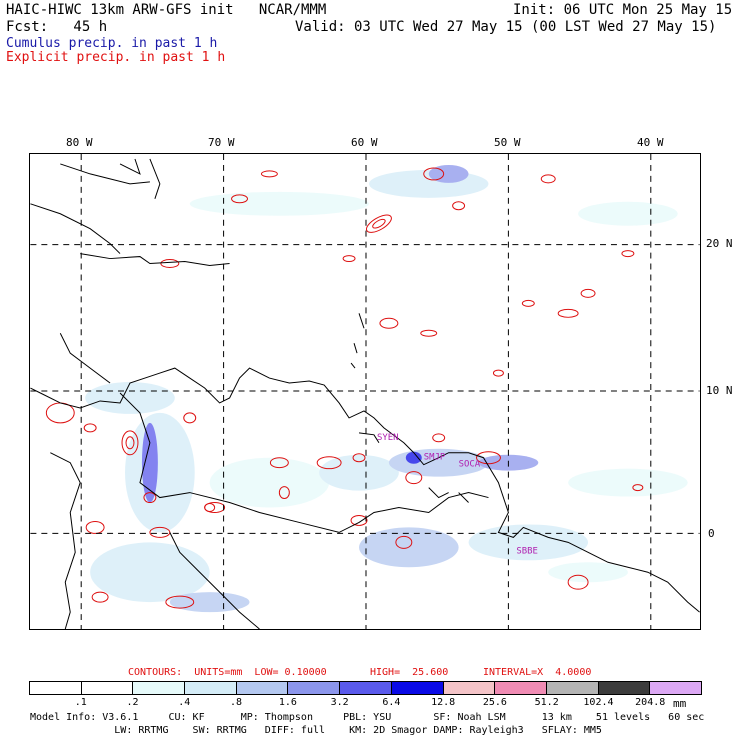  I want to click on lon-label-50w: 50 W, so click(507, 142).